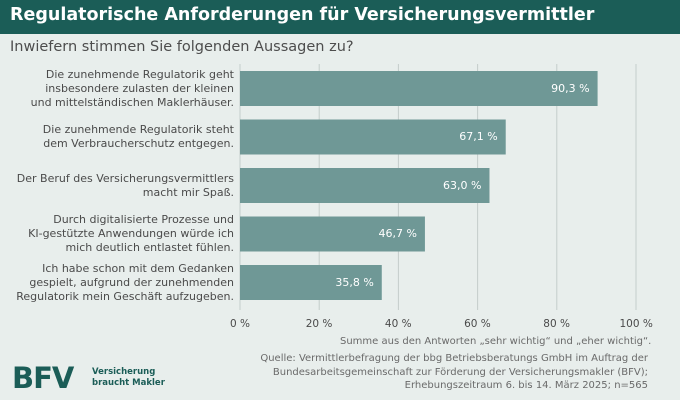 The width and height of the screenshot is (680, 400). What do you see at coordinates (462, 185) in the screenshot?
I see `bar-value-label: 63,0 %` at bounding box center [462, 185].